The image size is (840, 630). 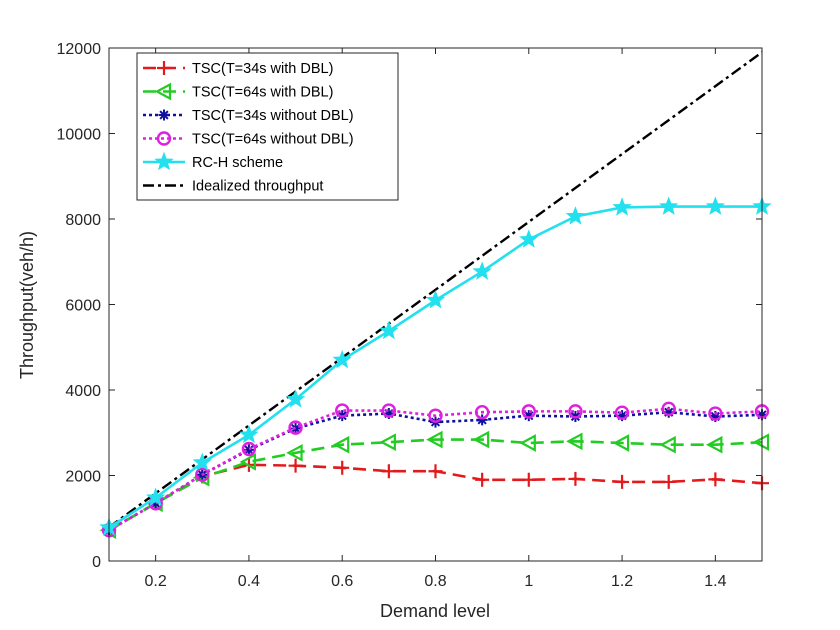 What do you see at coordinates (273, 140) in the screenshot?
I see `legend-label: TSC(T=64s without DBL)` at bounding box center [273, 140].